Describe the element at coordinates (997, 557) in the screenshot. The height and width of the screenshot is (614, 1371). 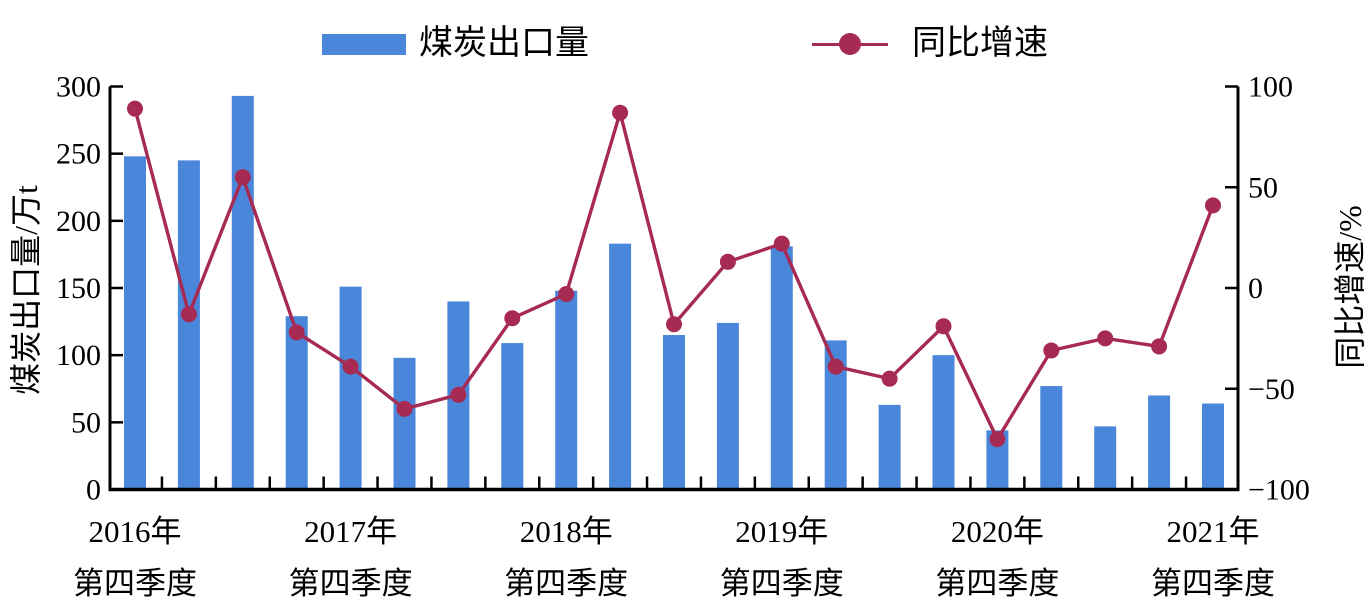
I see `x-axis-label-2020q4: 2020年 第四季度` at that location.